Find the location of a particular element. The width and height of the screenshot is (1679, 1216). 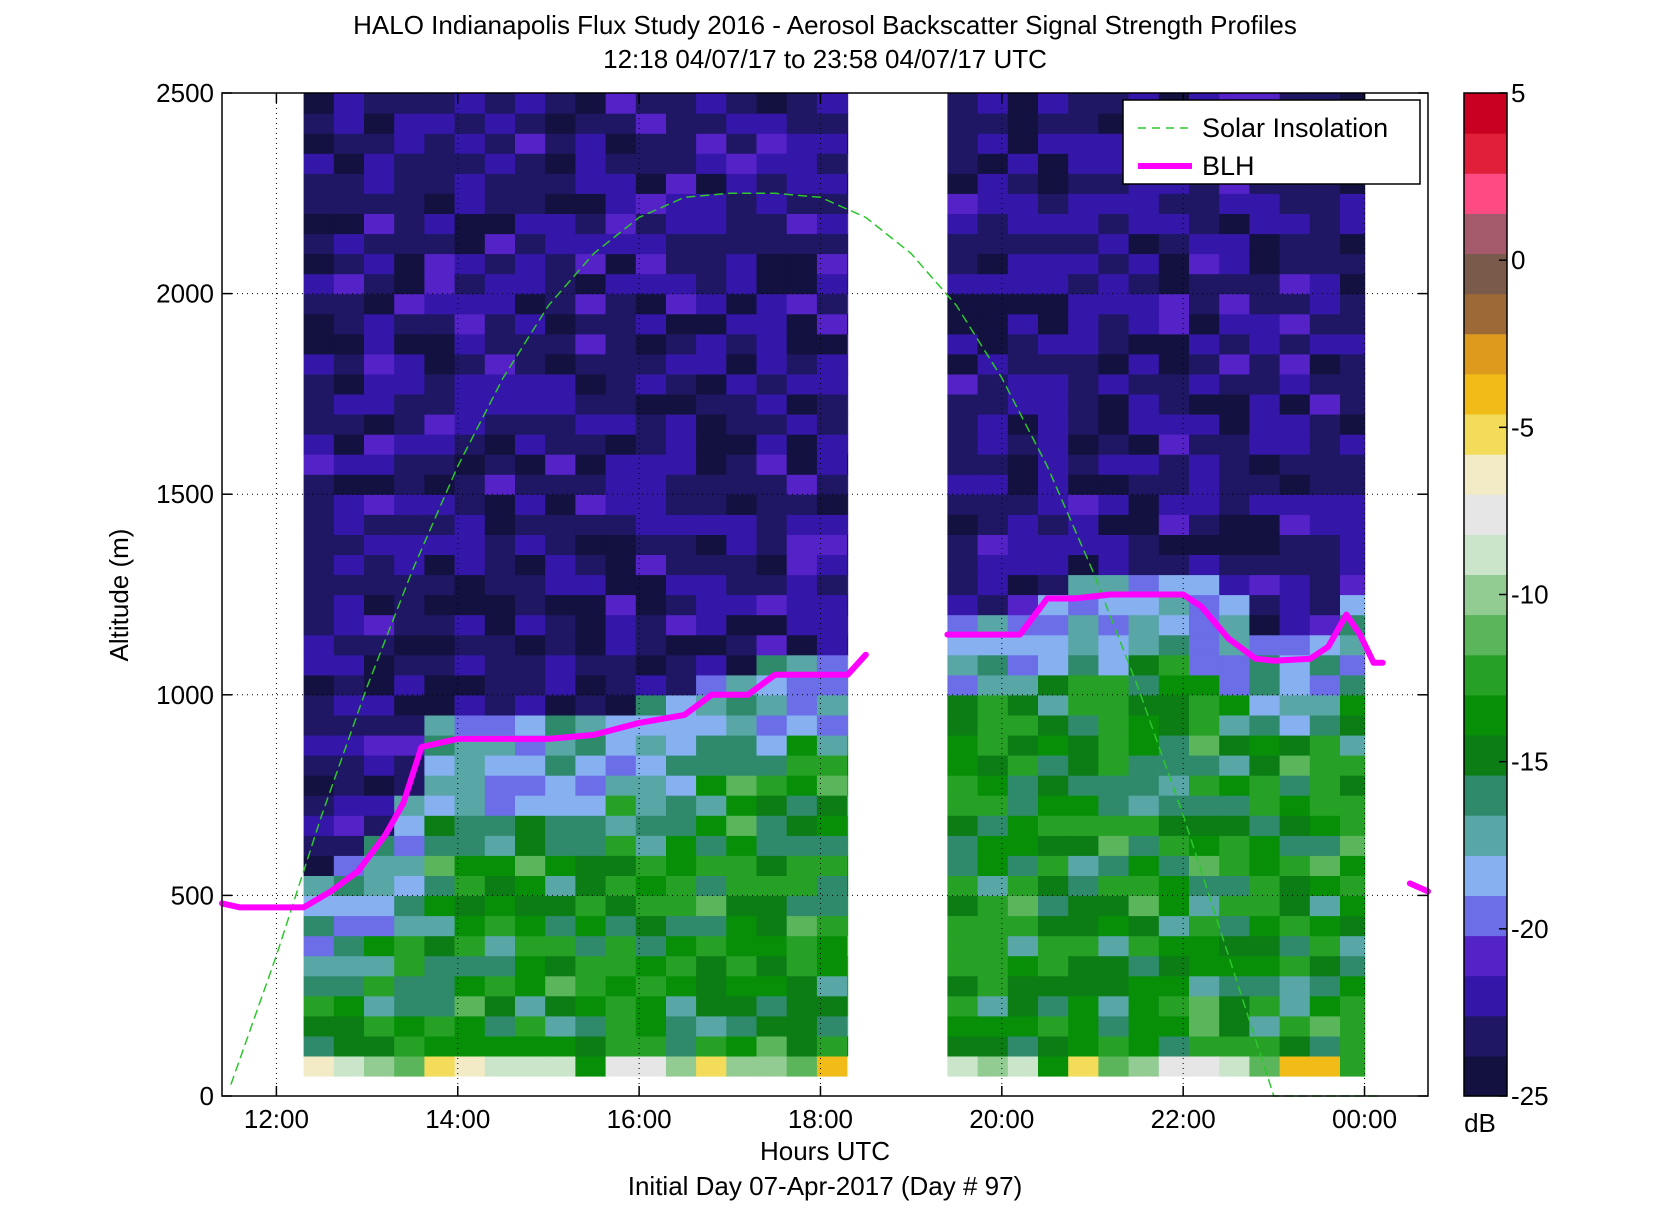

blh-line is located at coordinates (1418, 887).